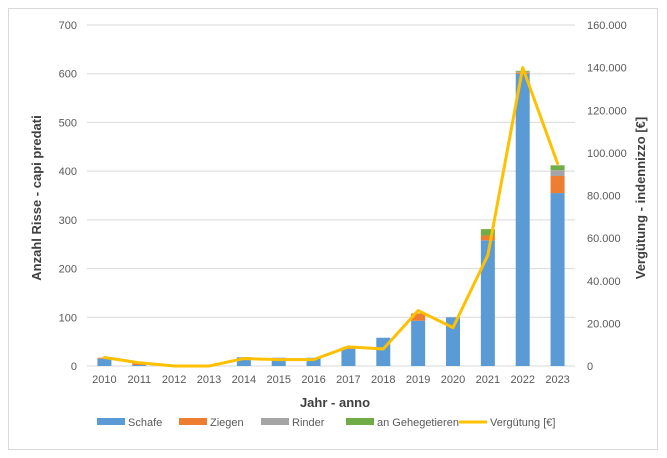  Describe the element at coordinates (209, 380) in the screenshot. I see `x-tick-label: 2013` at that location.